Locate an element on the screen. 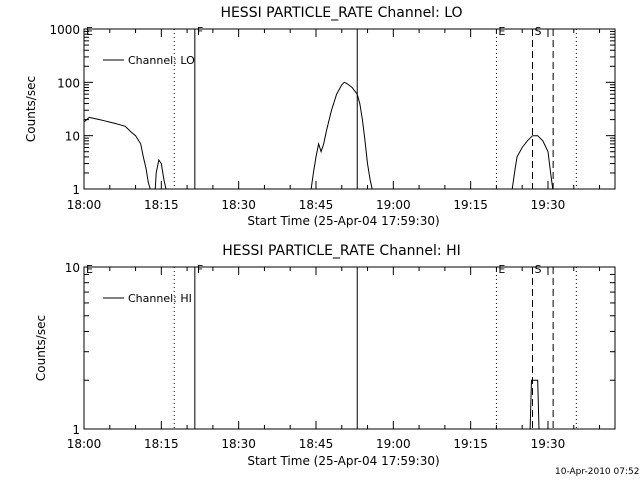 The image size is (640, 480). chart-title: HESSI PARTICLE_RATE Channel: LO is located at coordinates (341, 13).